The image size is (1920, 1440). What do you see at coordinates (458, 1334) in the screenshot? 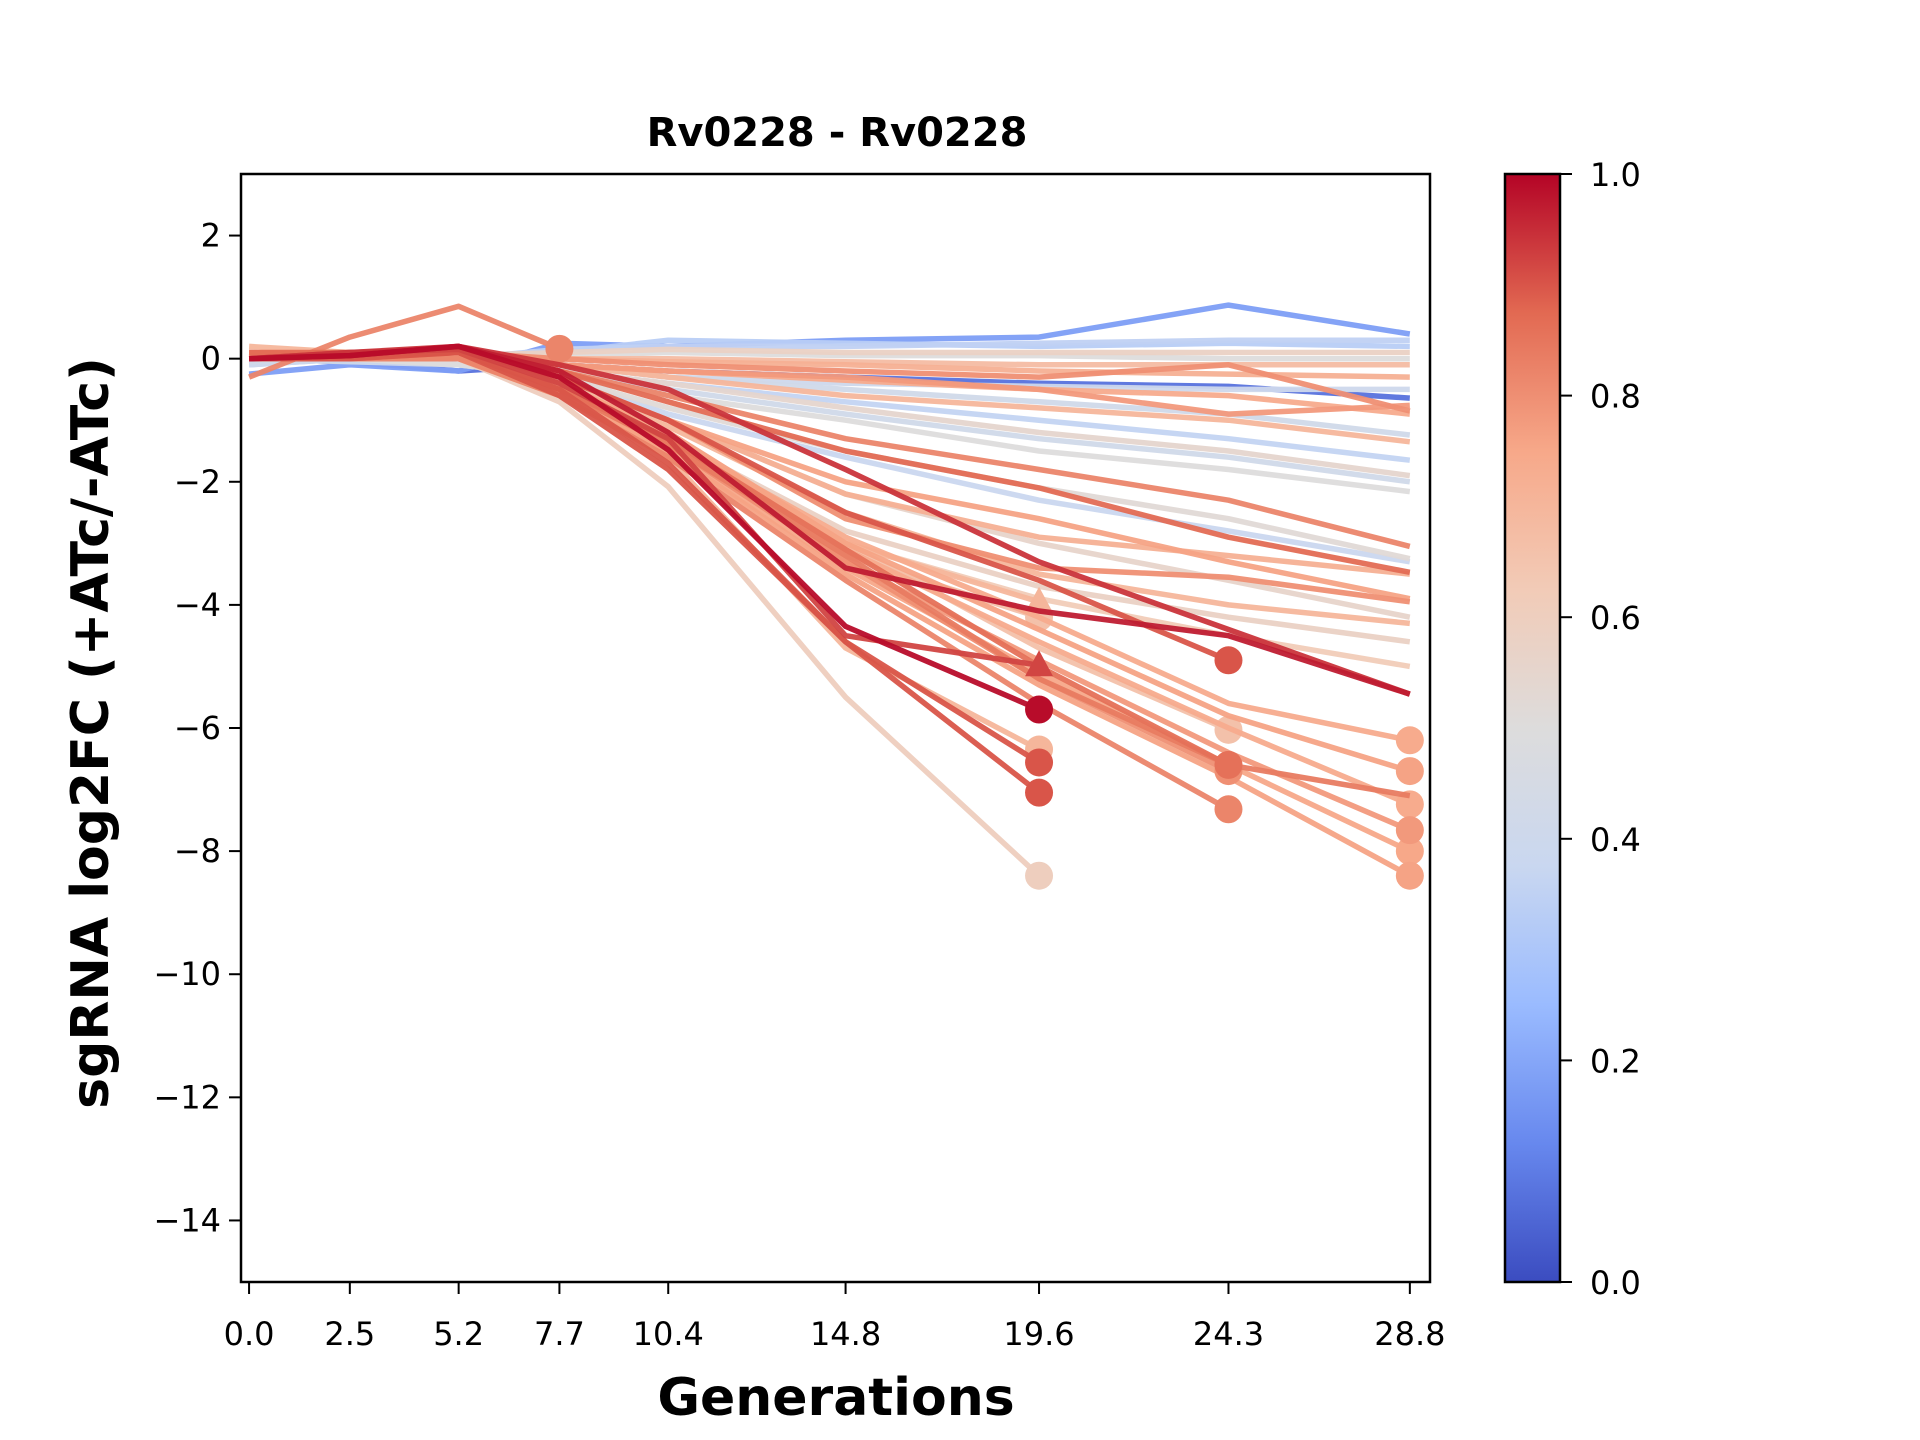
I see `x-tick-label: 5.2` at bounding box center [458, 1334].